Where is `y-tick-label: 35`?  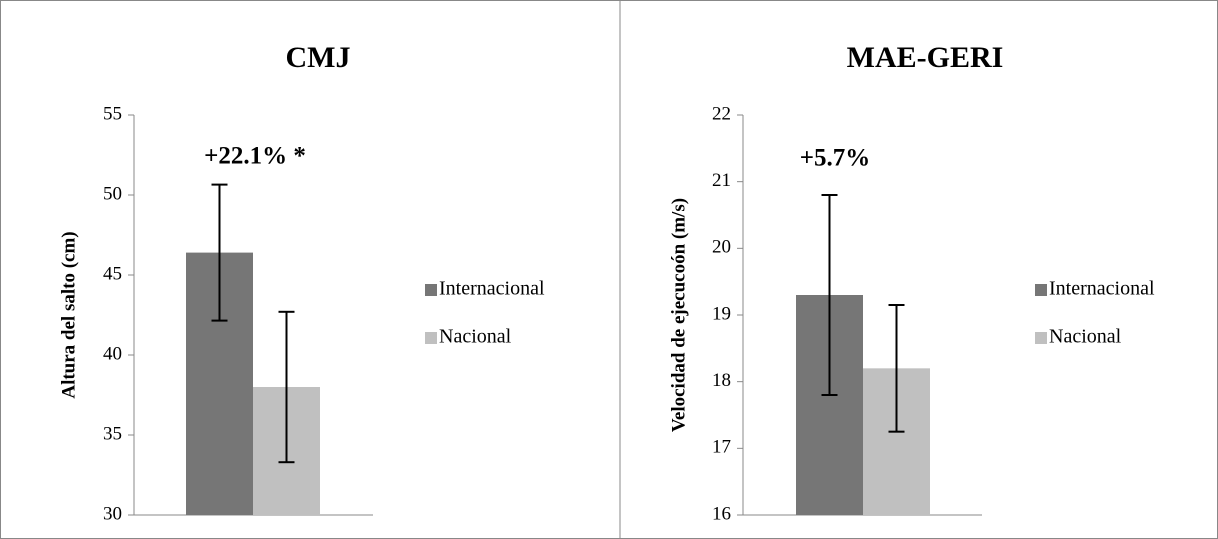 y-tick-label: 35 is located at coordinates (112, 433).